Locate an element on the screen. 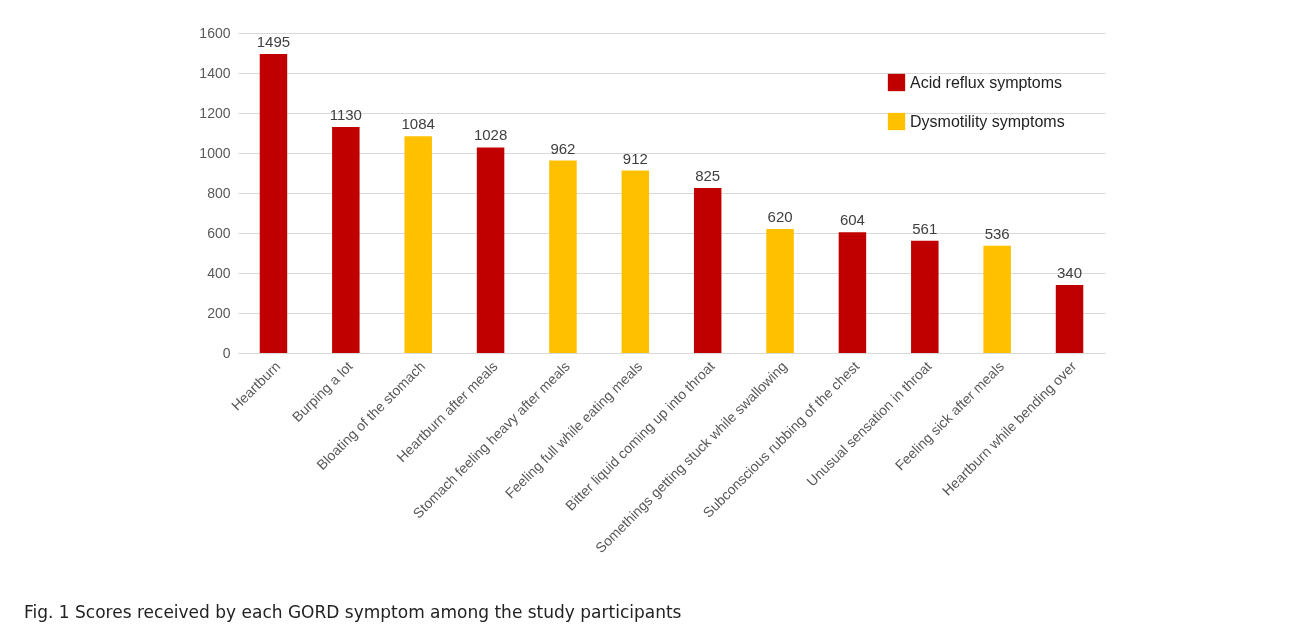  data-label: 825 is located at coordinates (708, 175).